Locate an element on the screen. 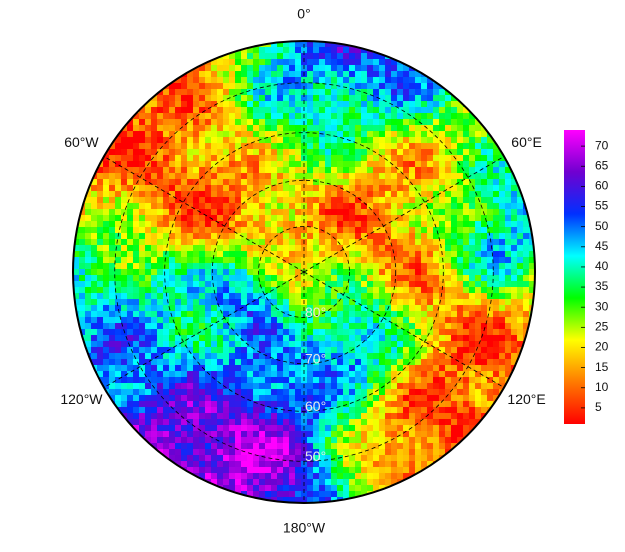 The image size is (625, 552). colorbar-tick-label: 55 is located at coordinates (602, 206).